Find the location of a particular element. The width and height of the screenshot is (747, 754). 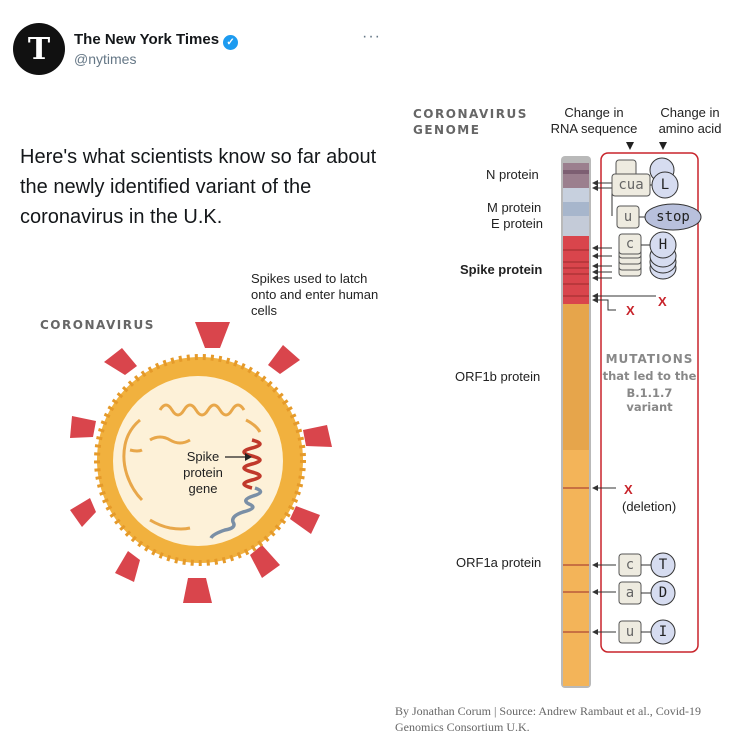

deletion-x-3: X is located at coordinates (628, 489).